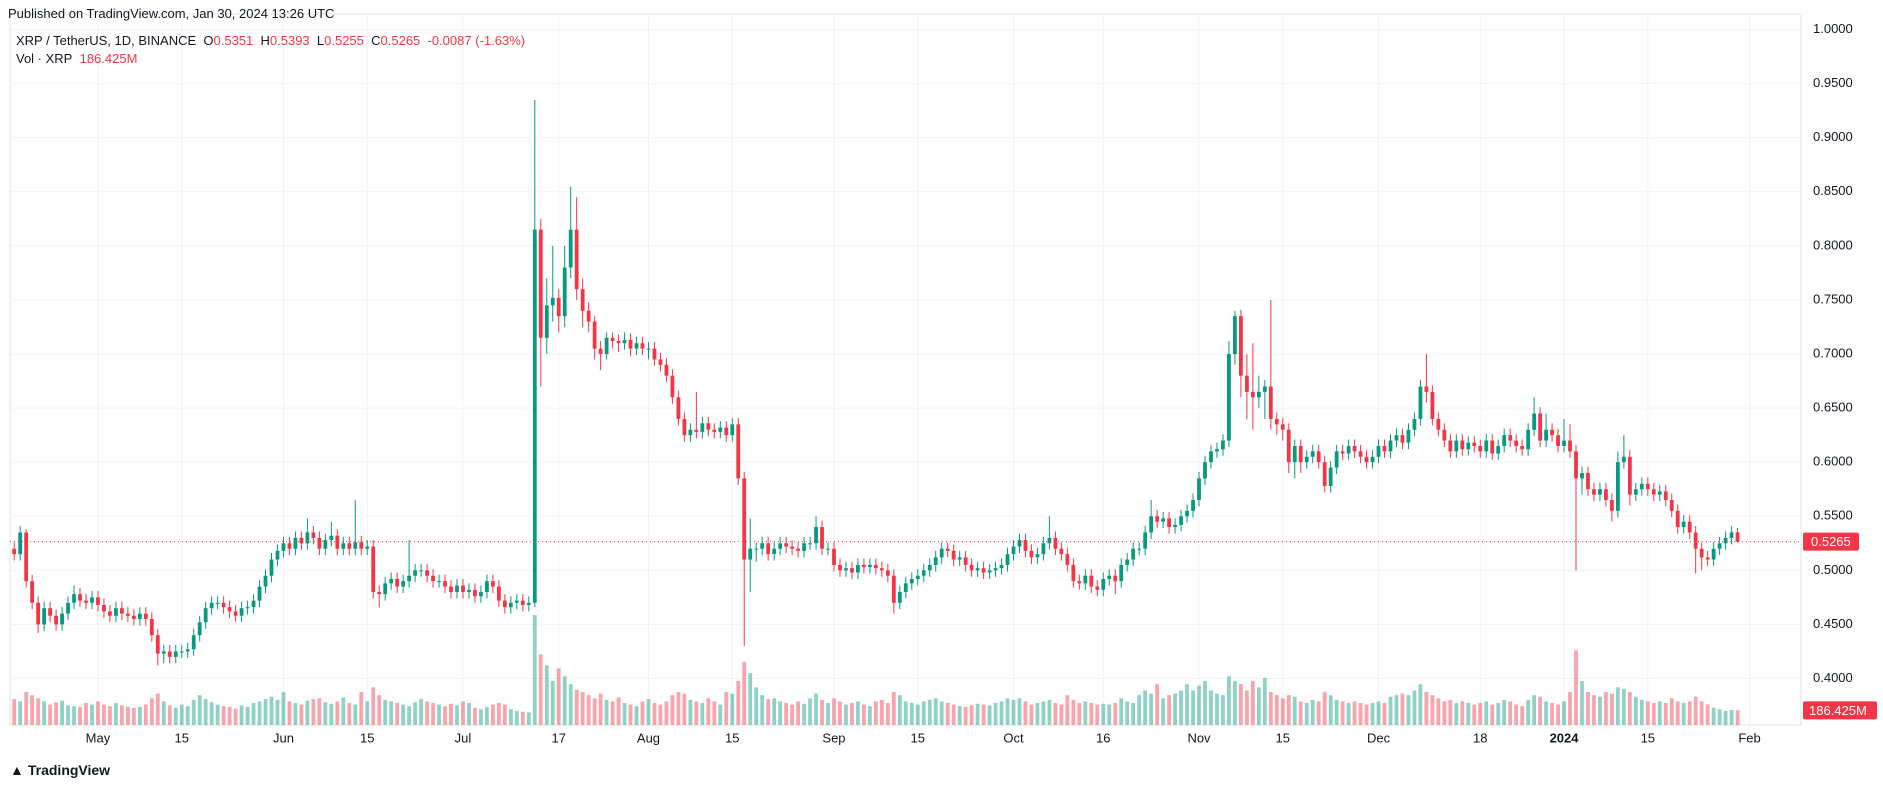  Describe the element at coordinates (449, 40) in the screenshot. I see `change: -0.0087` at that location.